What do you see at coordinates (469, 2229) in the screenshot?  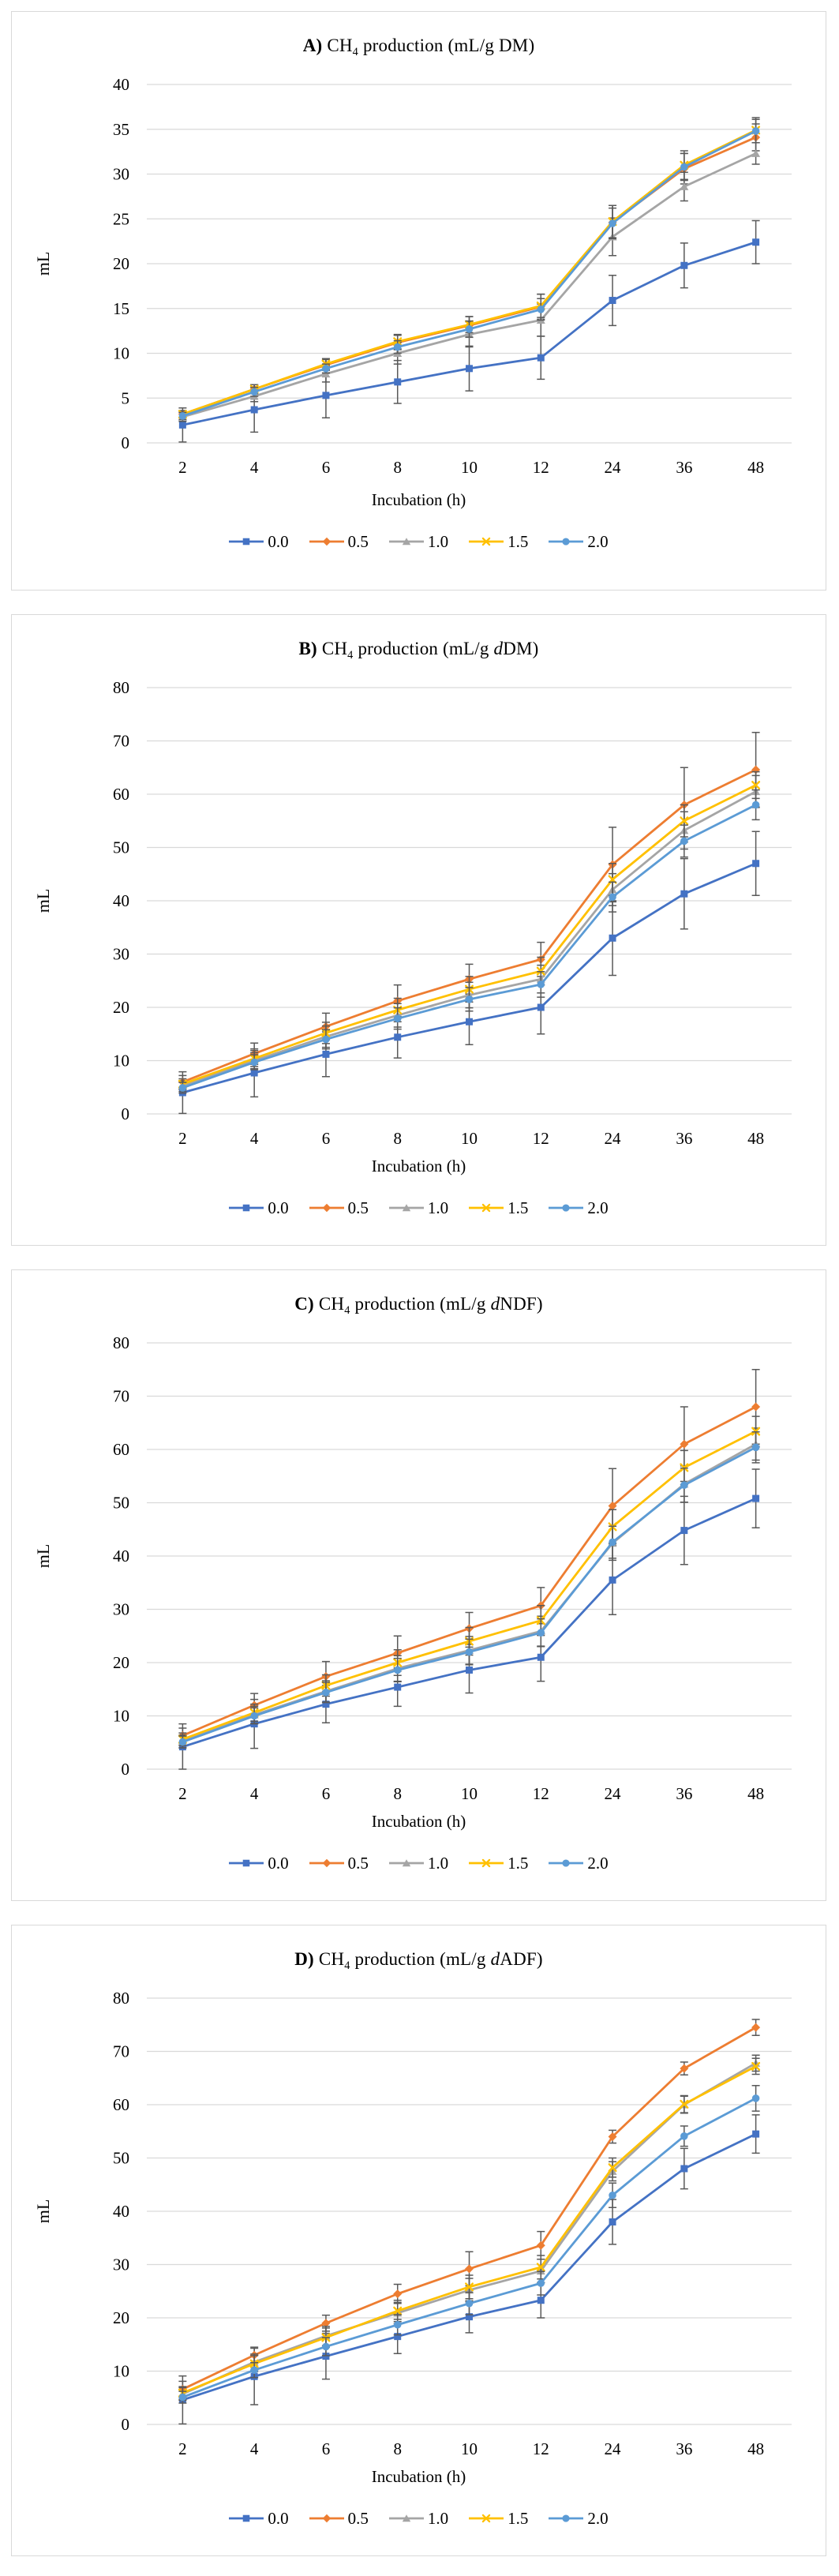 I see `series-1.5` at bounding box center [469, 2229].